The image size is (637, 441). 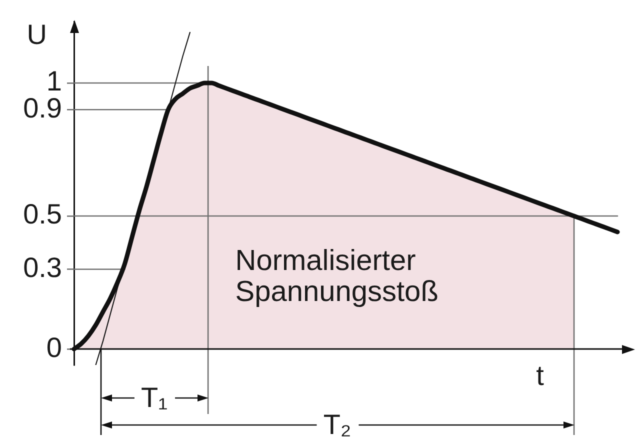 I want to click on y-tick-label: 0.3, so click(x=42, y=267).